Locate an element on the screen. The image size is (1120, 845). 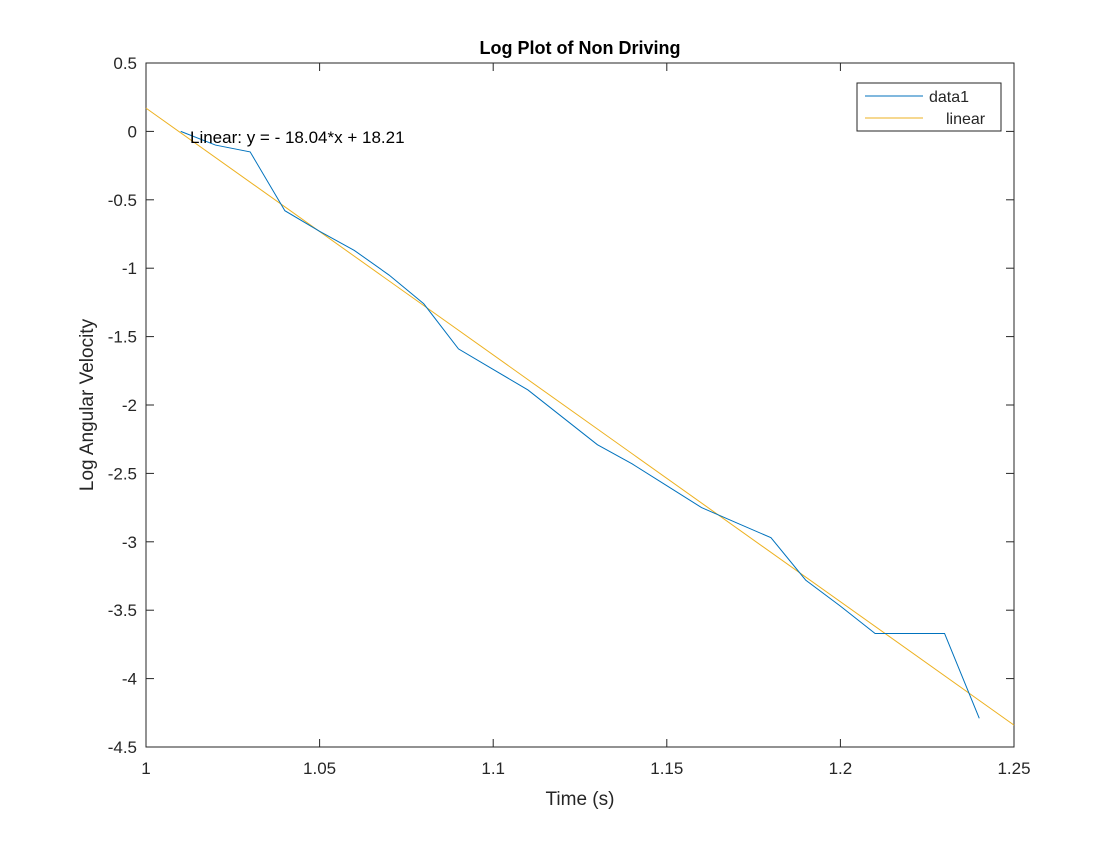
y-axis-label: Log Angular Velocity is located at coordinates (87, 404).